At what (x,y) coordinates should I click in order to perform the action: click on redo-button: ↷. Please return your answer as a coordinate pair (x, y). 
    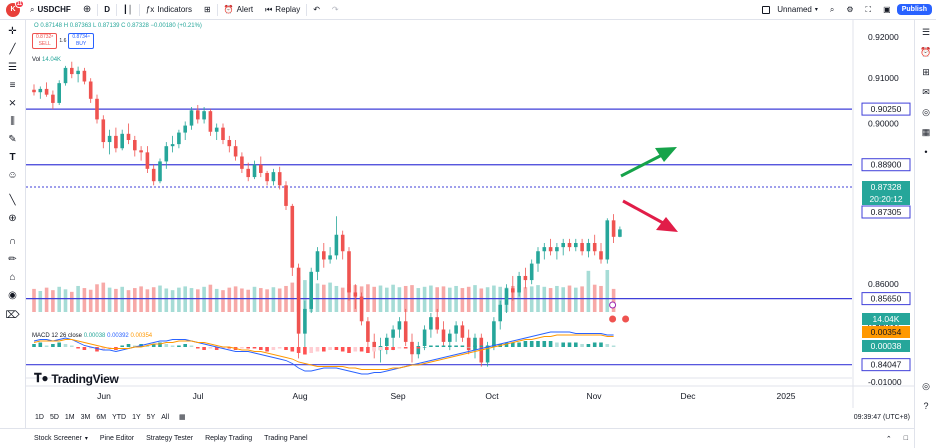
    Looking at the image, I should click on (335, 10).